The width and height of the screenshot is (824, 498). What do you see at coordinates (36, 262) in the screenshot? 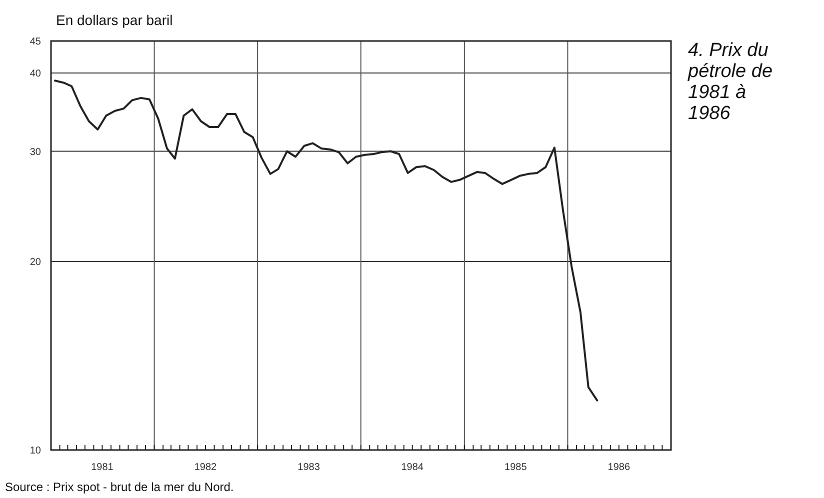
I see `y-tick-label: 20` at bounding box center [36, 262].